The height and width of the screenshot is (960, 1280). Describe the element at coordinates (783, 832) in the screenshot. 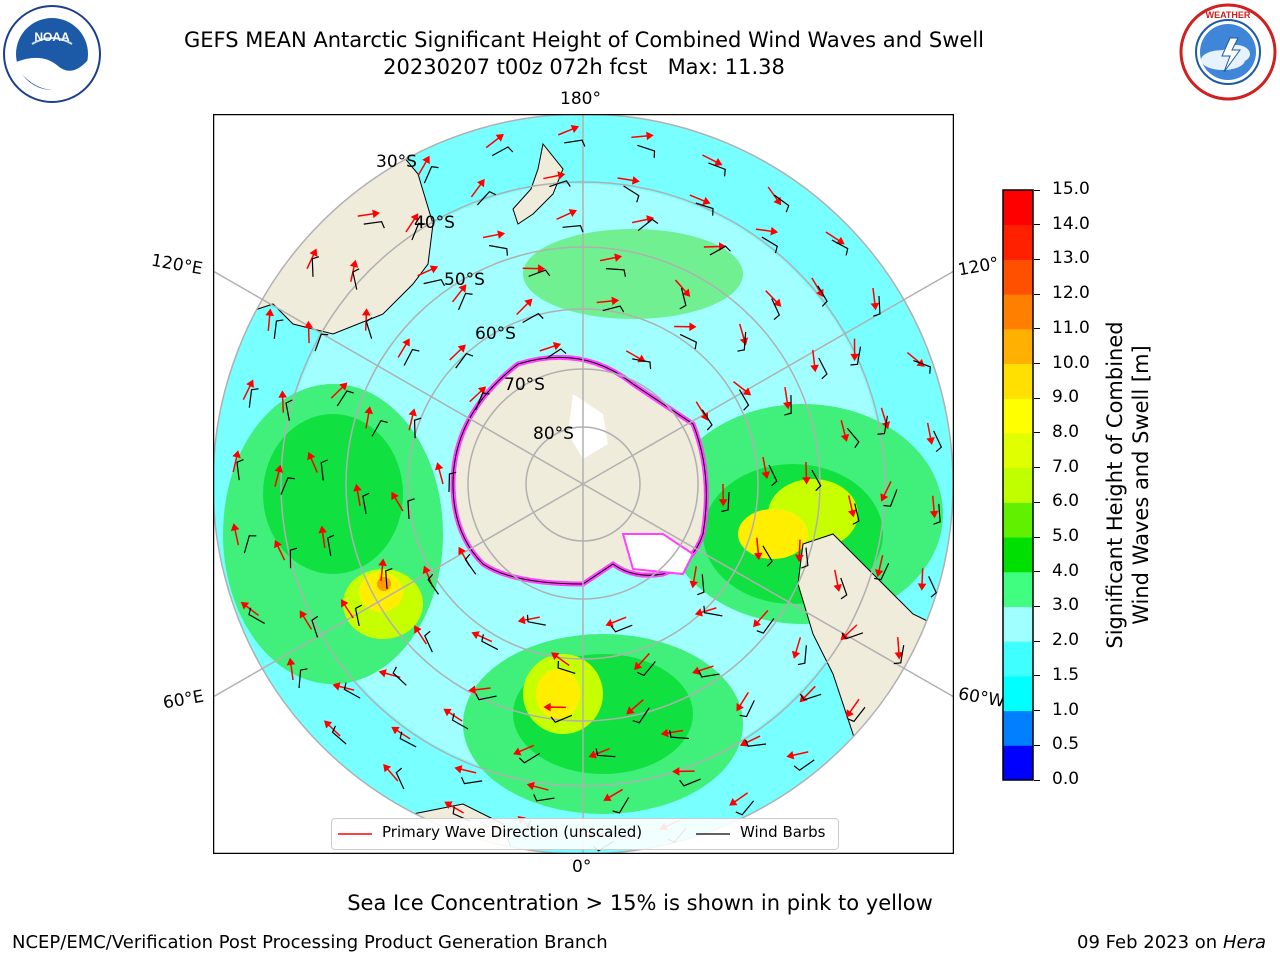

I see `legend-barb-label: Wind Barbs` at that location.